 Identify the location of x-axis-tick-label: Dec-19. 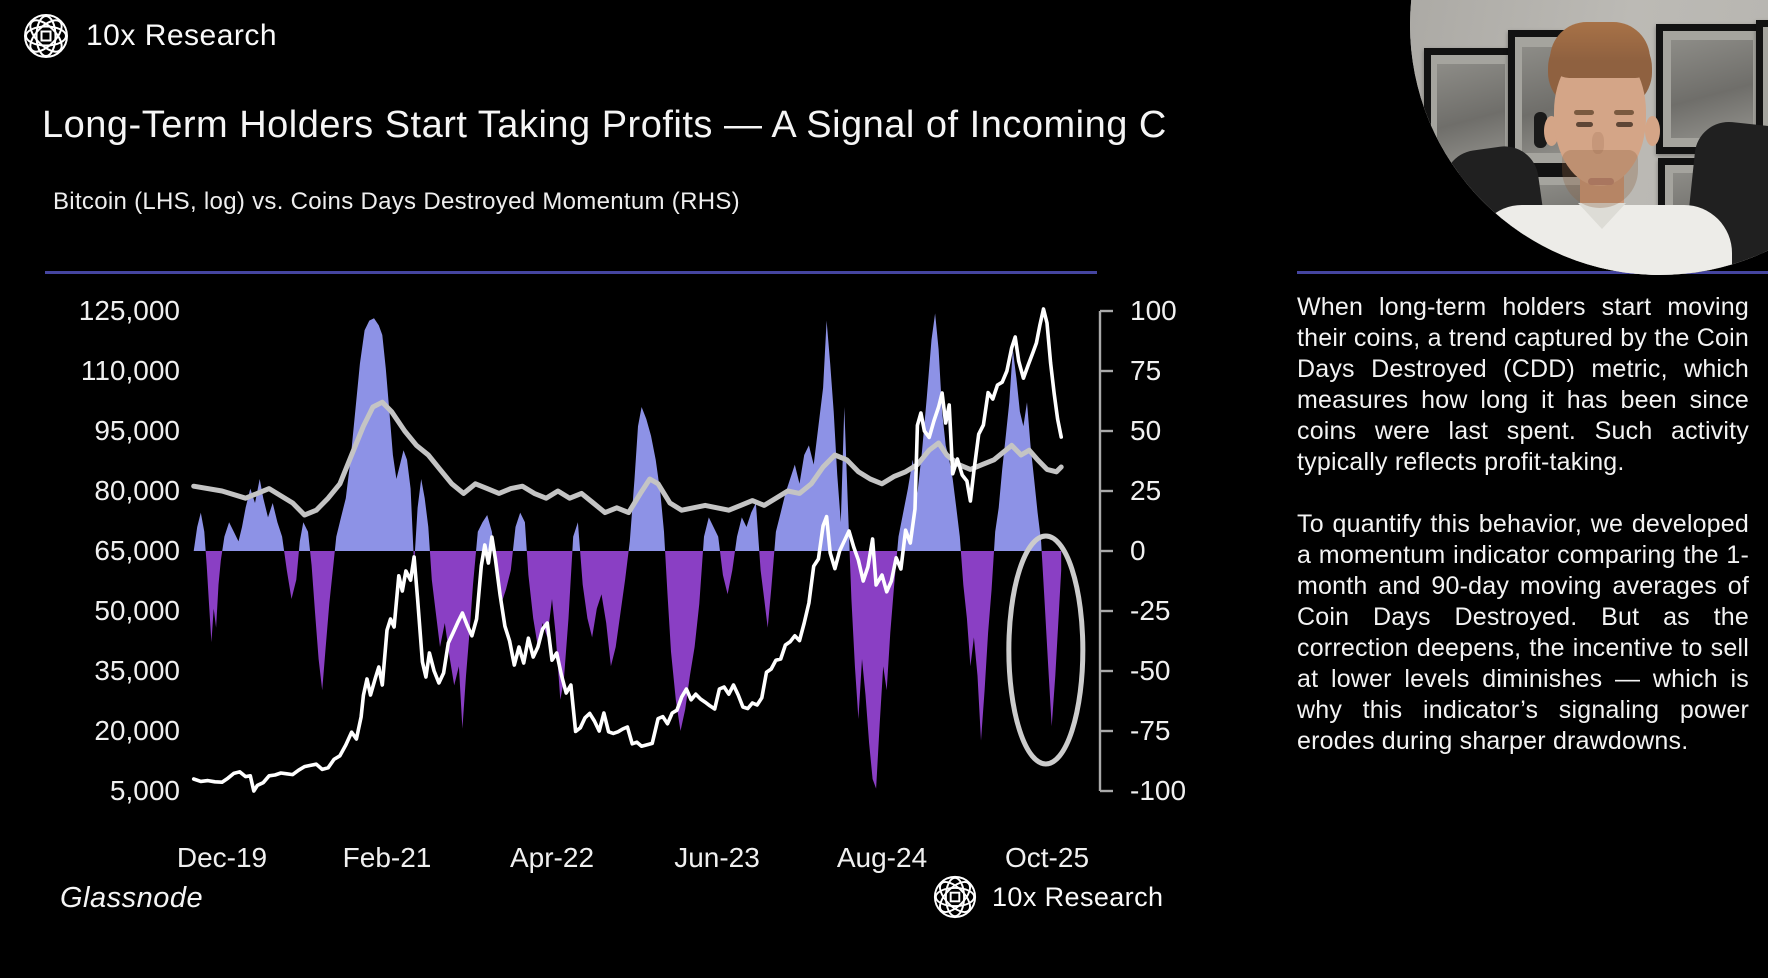
(222, 857).